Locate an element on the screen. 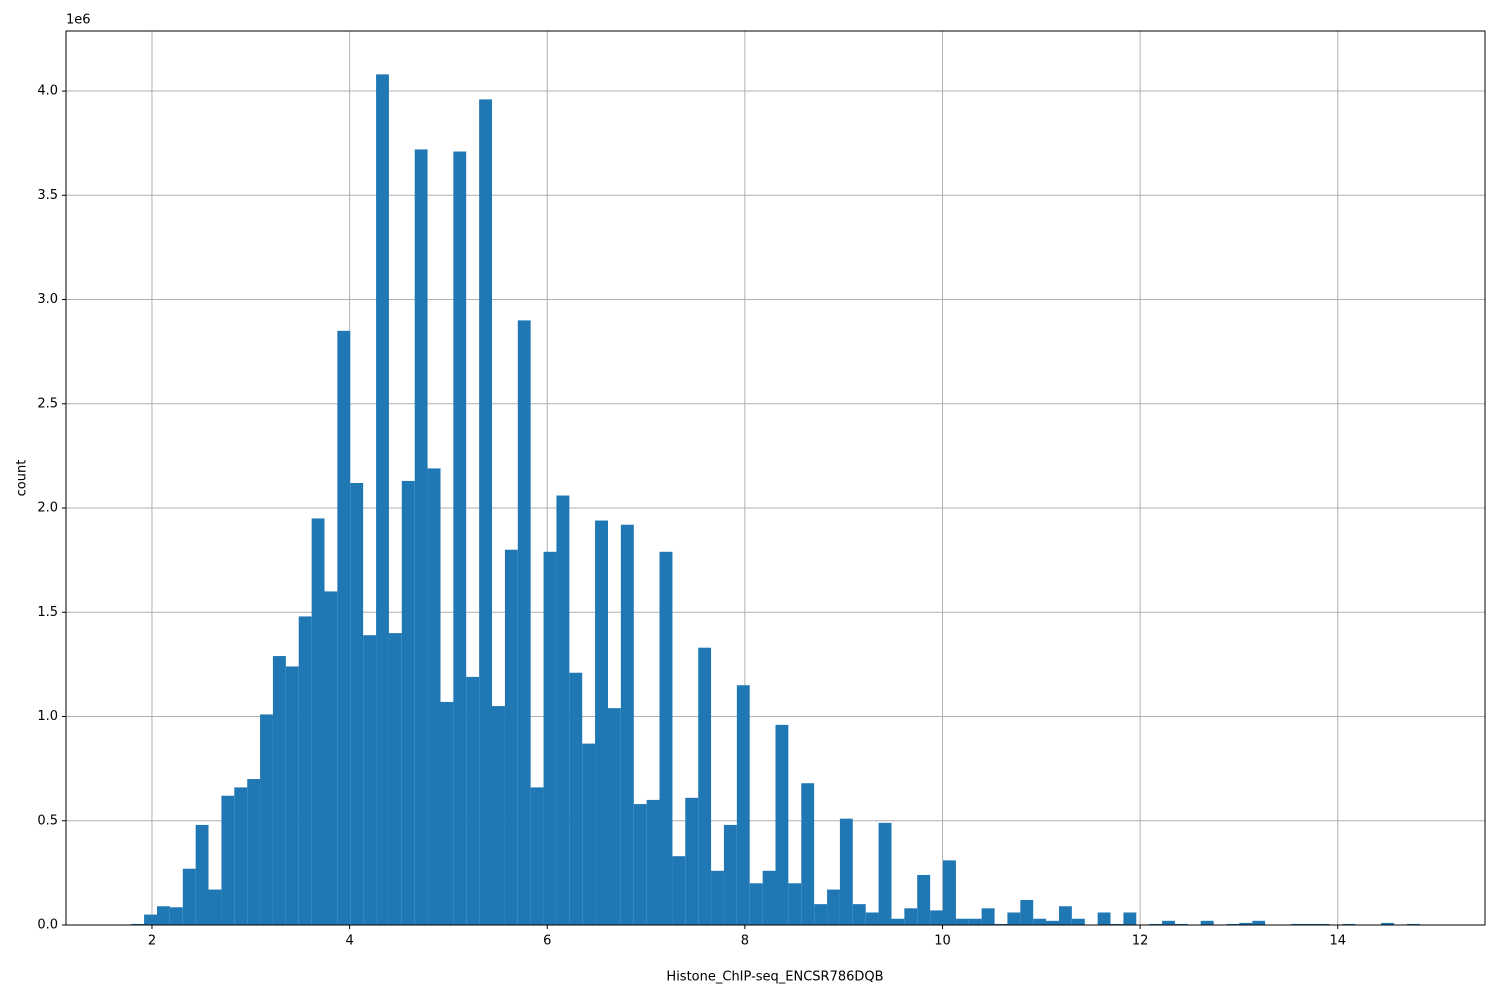 The height and width of the screenshot is (1000, 1500). y-tick-label: 3.0 is located at coordinates (47, 299).